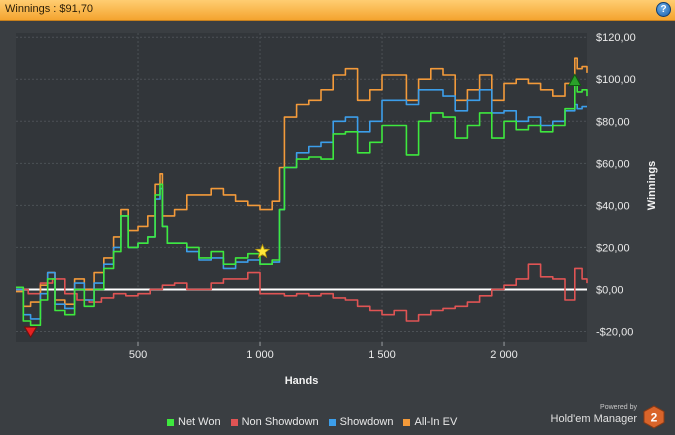  I want to click on legend-label-non-showdown: Non Showdown, so click(280, 422).